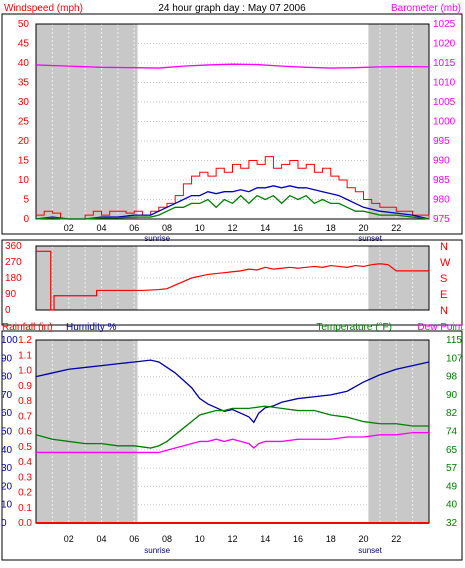  I want to click on barometer-tick: 995, so click(441, 141).